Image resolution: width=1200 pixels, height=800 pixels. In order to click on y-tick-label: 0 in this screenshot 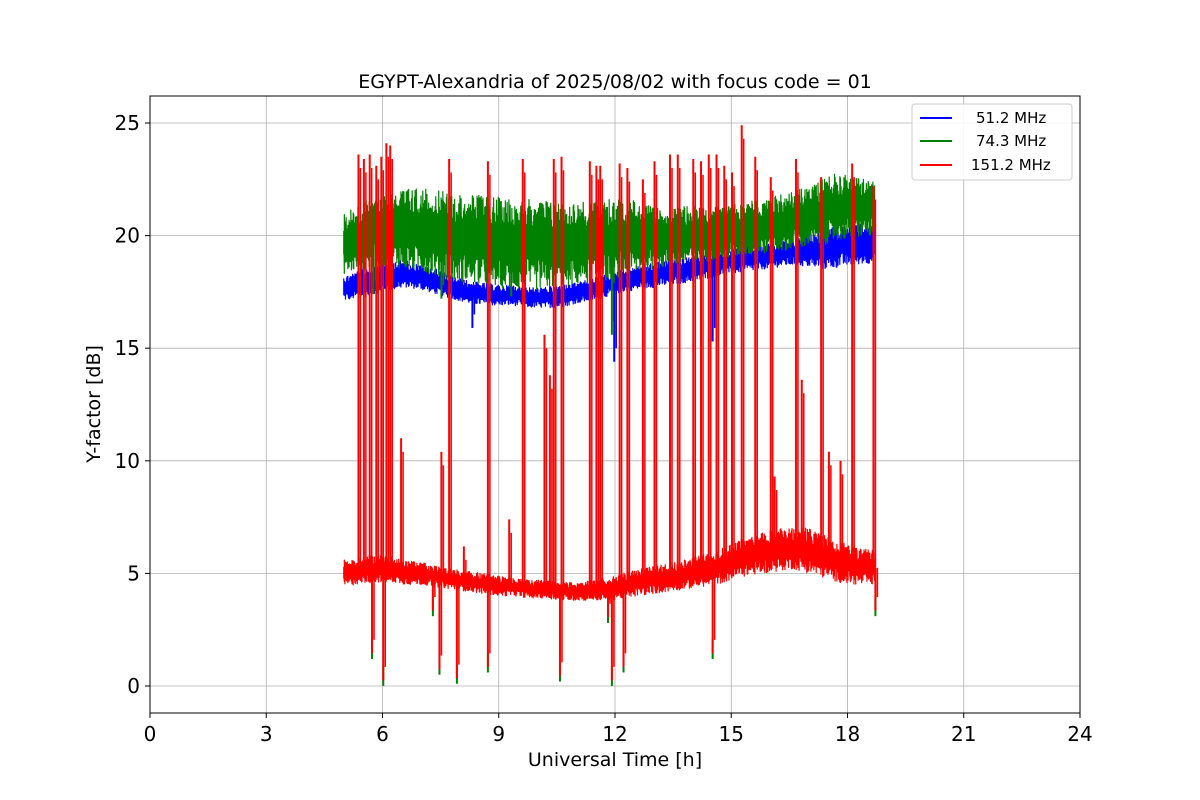, I will do `click(133, 686)`.